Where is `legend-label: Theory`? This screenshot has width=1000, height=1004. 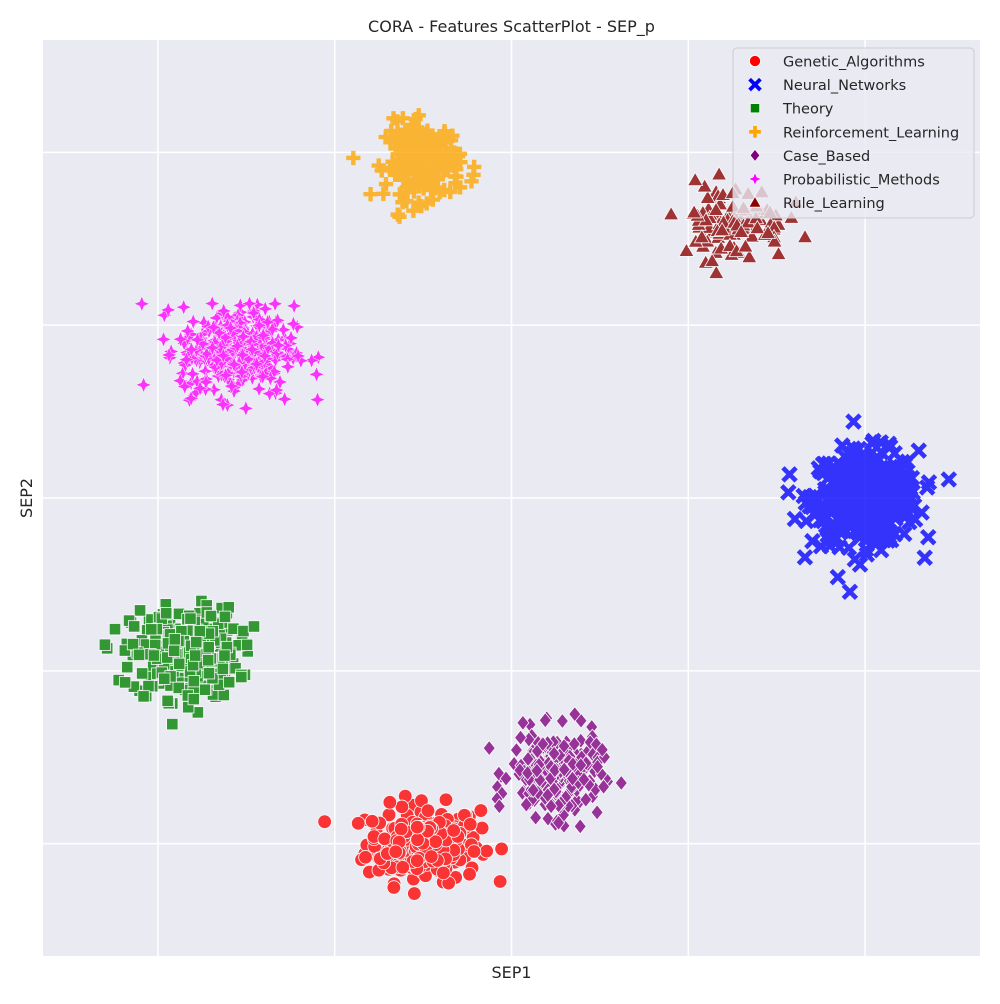 legend-label: Theory is located at coordinates (808, 110).